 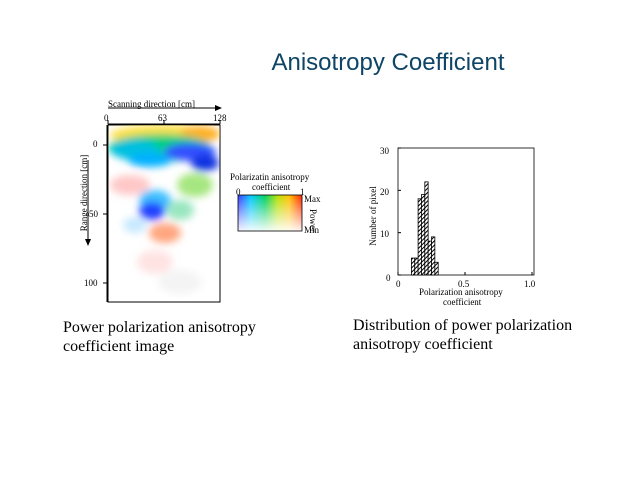 What do you see at coordinates (302, 192) in the screenshot?
I see `colorbar-max-tick: 1` at bounding box center [302, 192].